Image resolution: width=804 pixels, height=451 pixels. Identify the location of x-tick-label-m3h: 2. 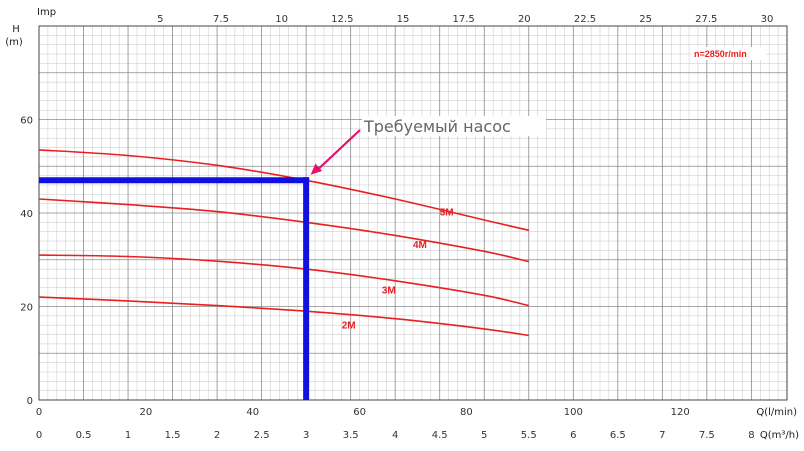
(217, 435).